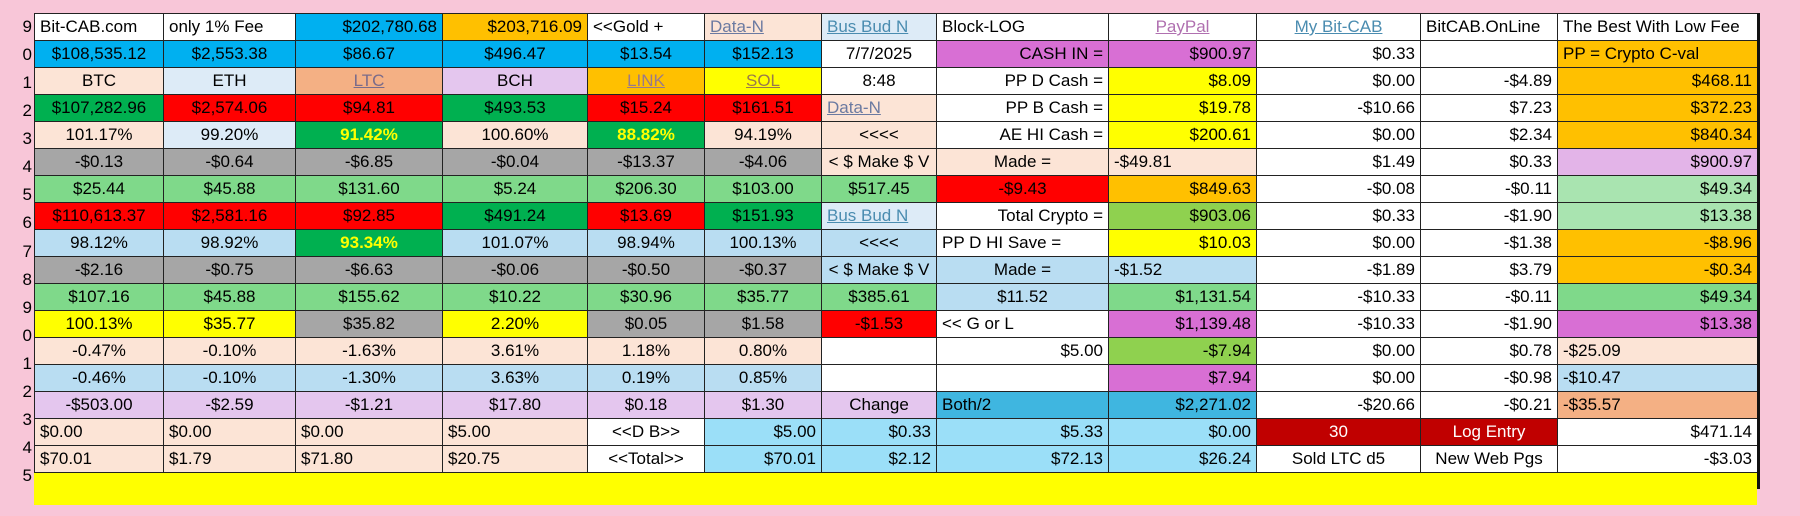 The image size is (1800, 516). I want to click on spreadsheet-cell: The Best With Low Fee, so click(1657, 27).